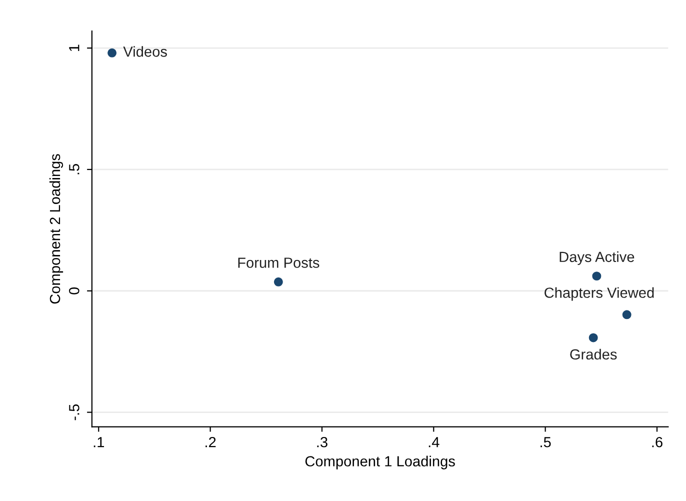  I want to click on y-axis-title: Component 2 Loadings, so click(56, 229).